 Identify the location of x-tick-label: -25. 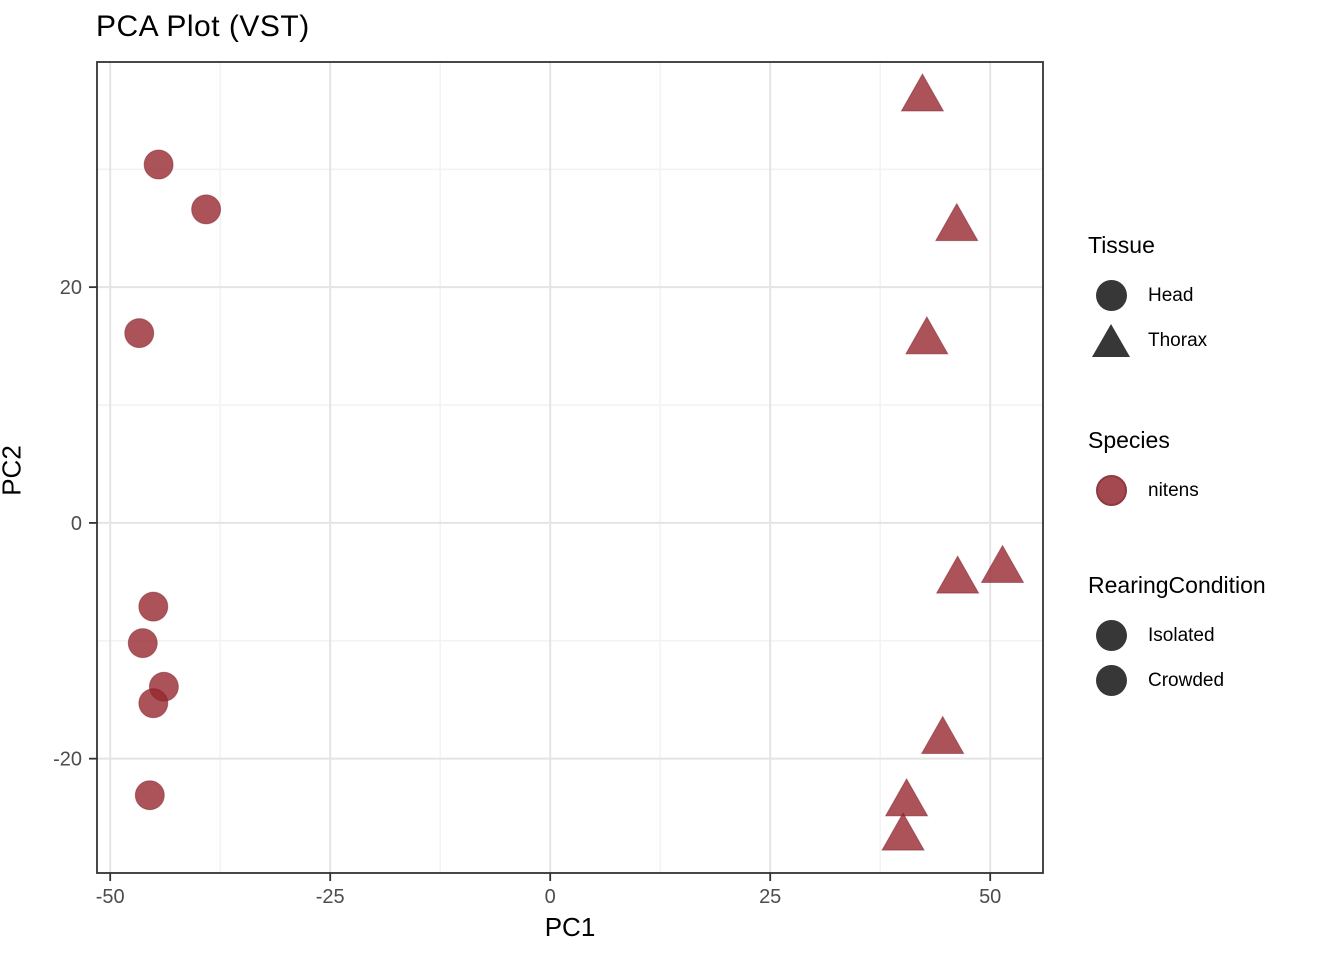
(330, 897).